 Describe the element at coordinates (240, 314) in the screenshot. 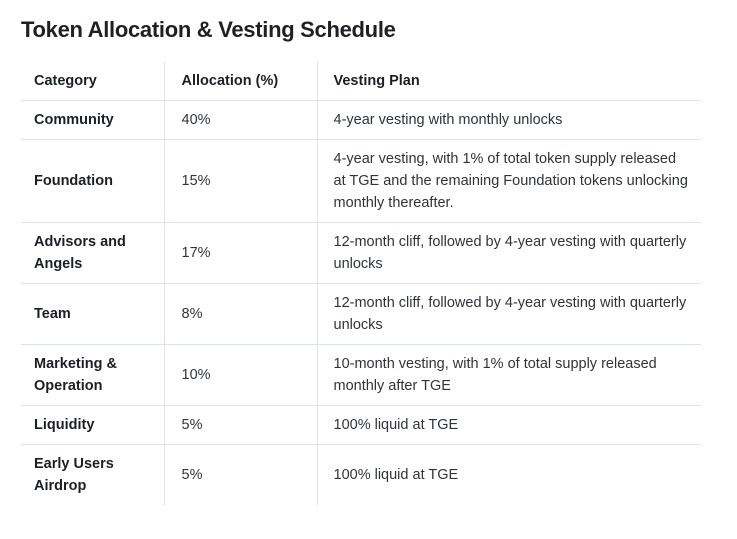

I see `cell-allocation: 8%` at that location.